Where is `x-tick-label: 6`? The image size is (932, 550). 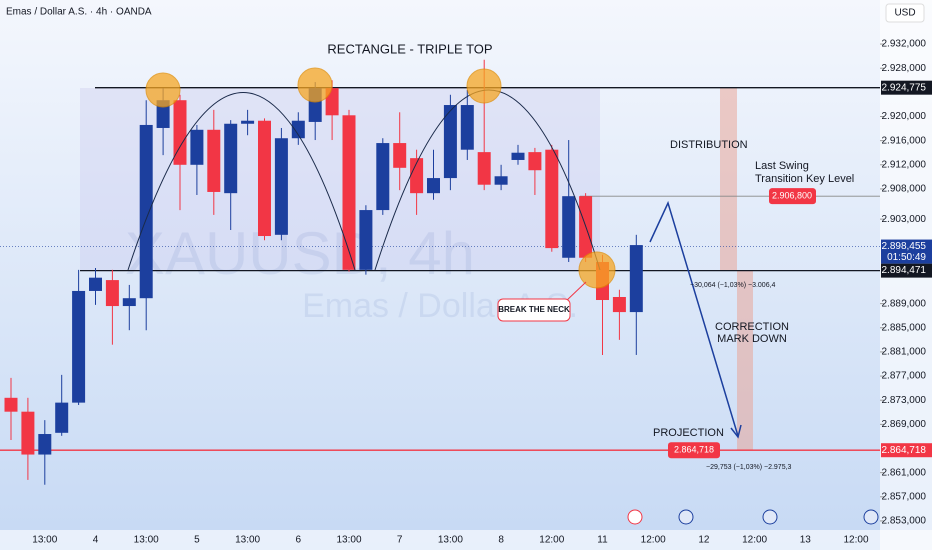
x-tick-label: 6 is located at coordinates (299, 540).